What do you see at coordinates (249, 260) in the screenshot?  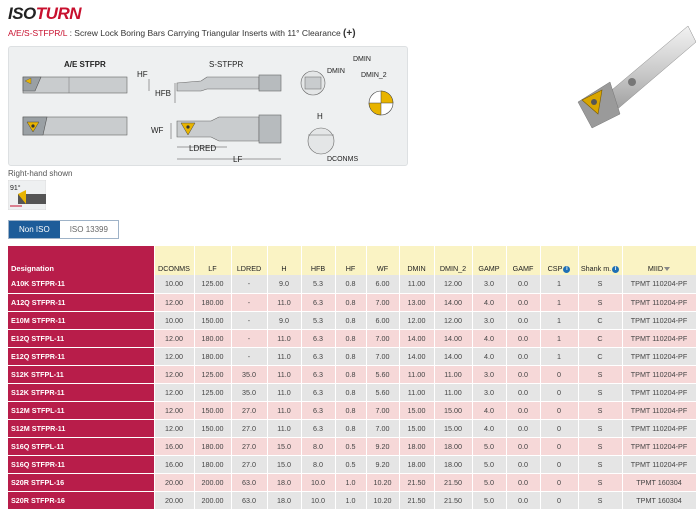 I see `col-header-ldred: LDRED` at bounding box center [249, 260].